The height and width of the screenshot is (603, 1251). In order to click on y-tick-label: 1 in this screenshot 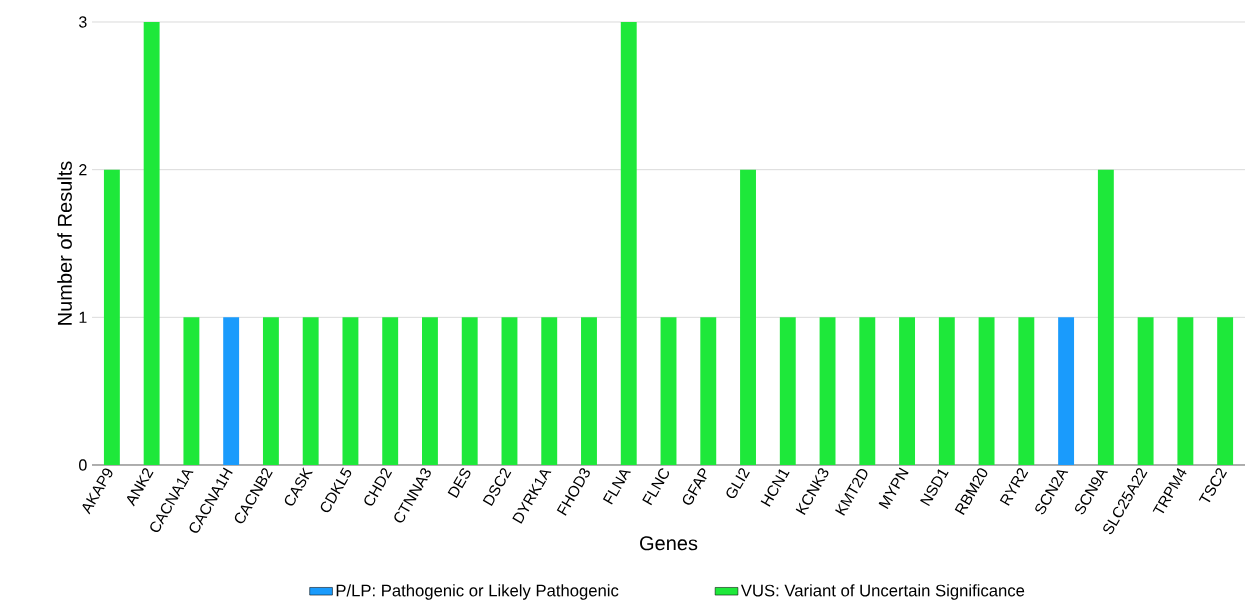, I will do `click(83, 317)`.